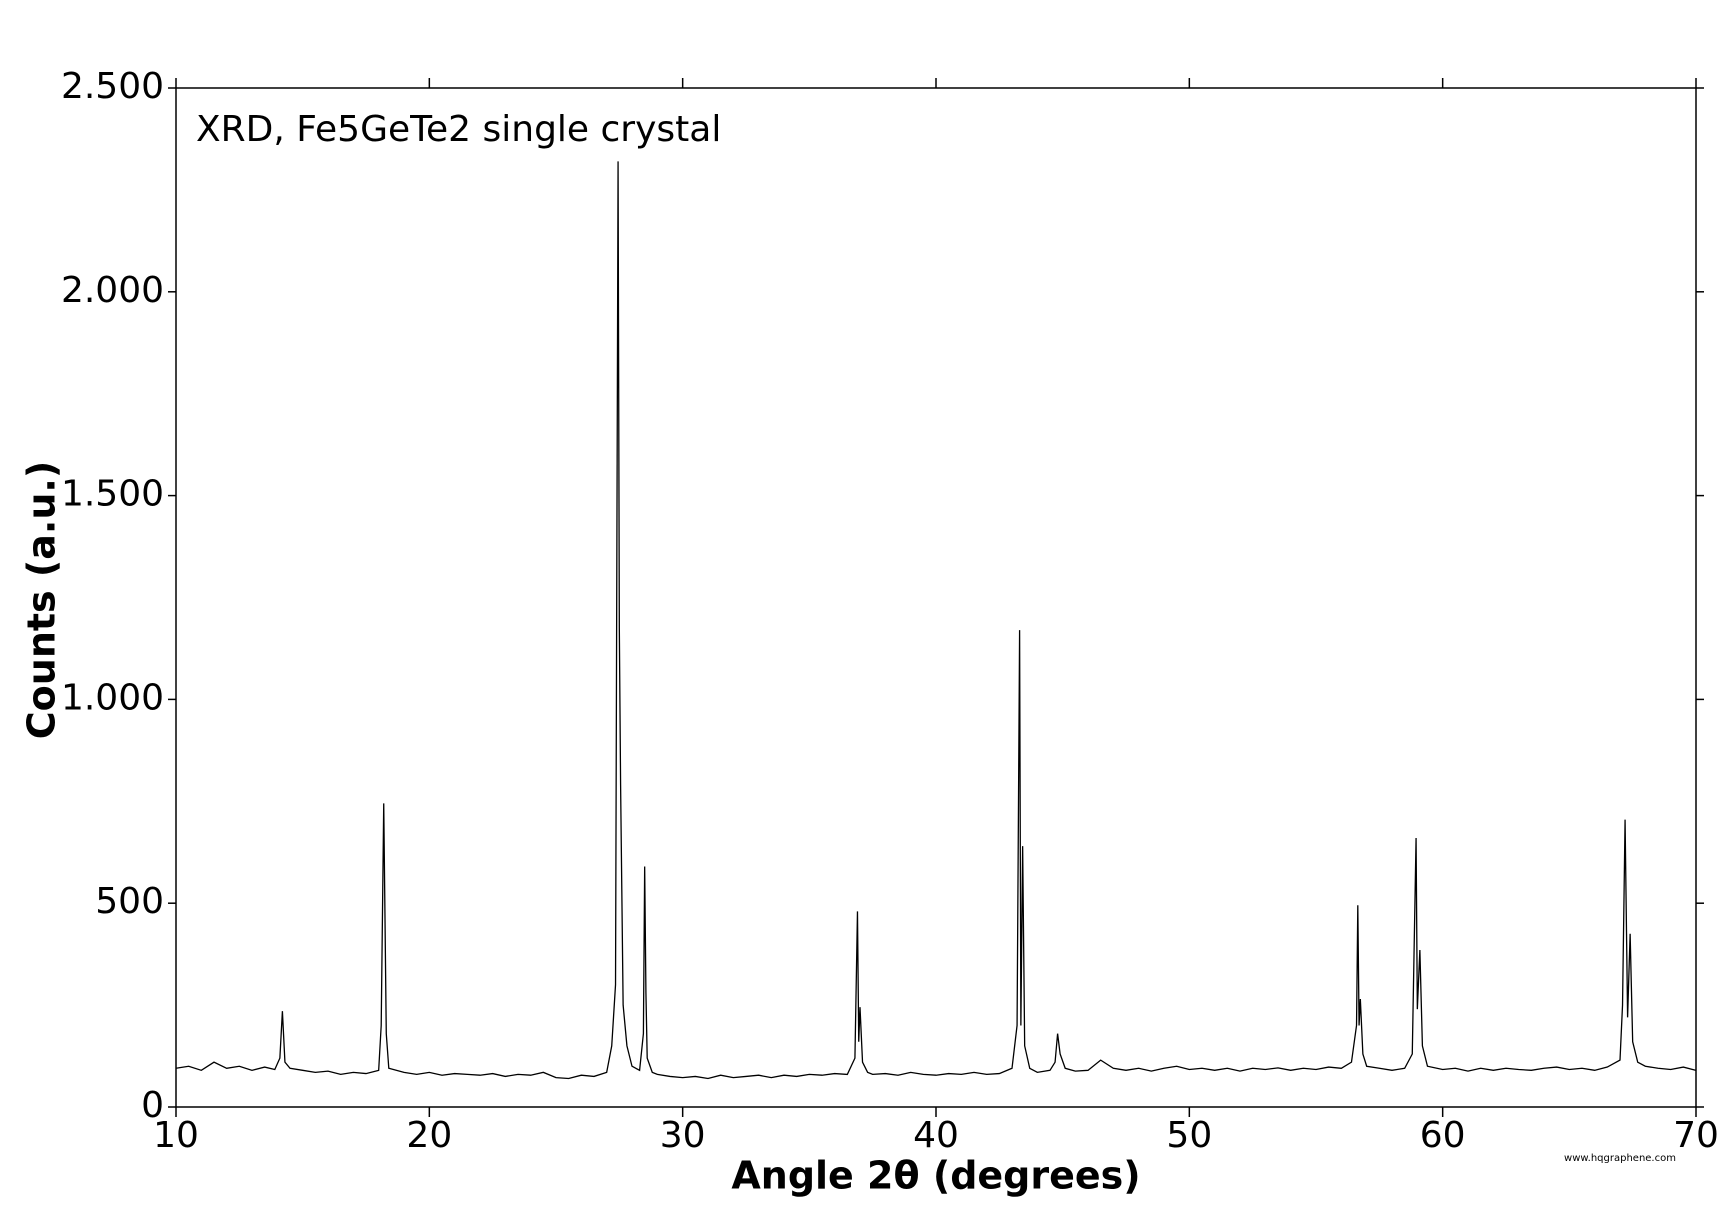  What do you see at coordinates (112, 86) in the screenshot?
I see `y-tick-label: 2.500` at bounding box center [112, 86].